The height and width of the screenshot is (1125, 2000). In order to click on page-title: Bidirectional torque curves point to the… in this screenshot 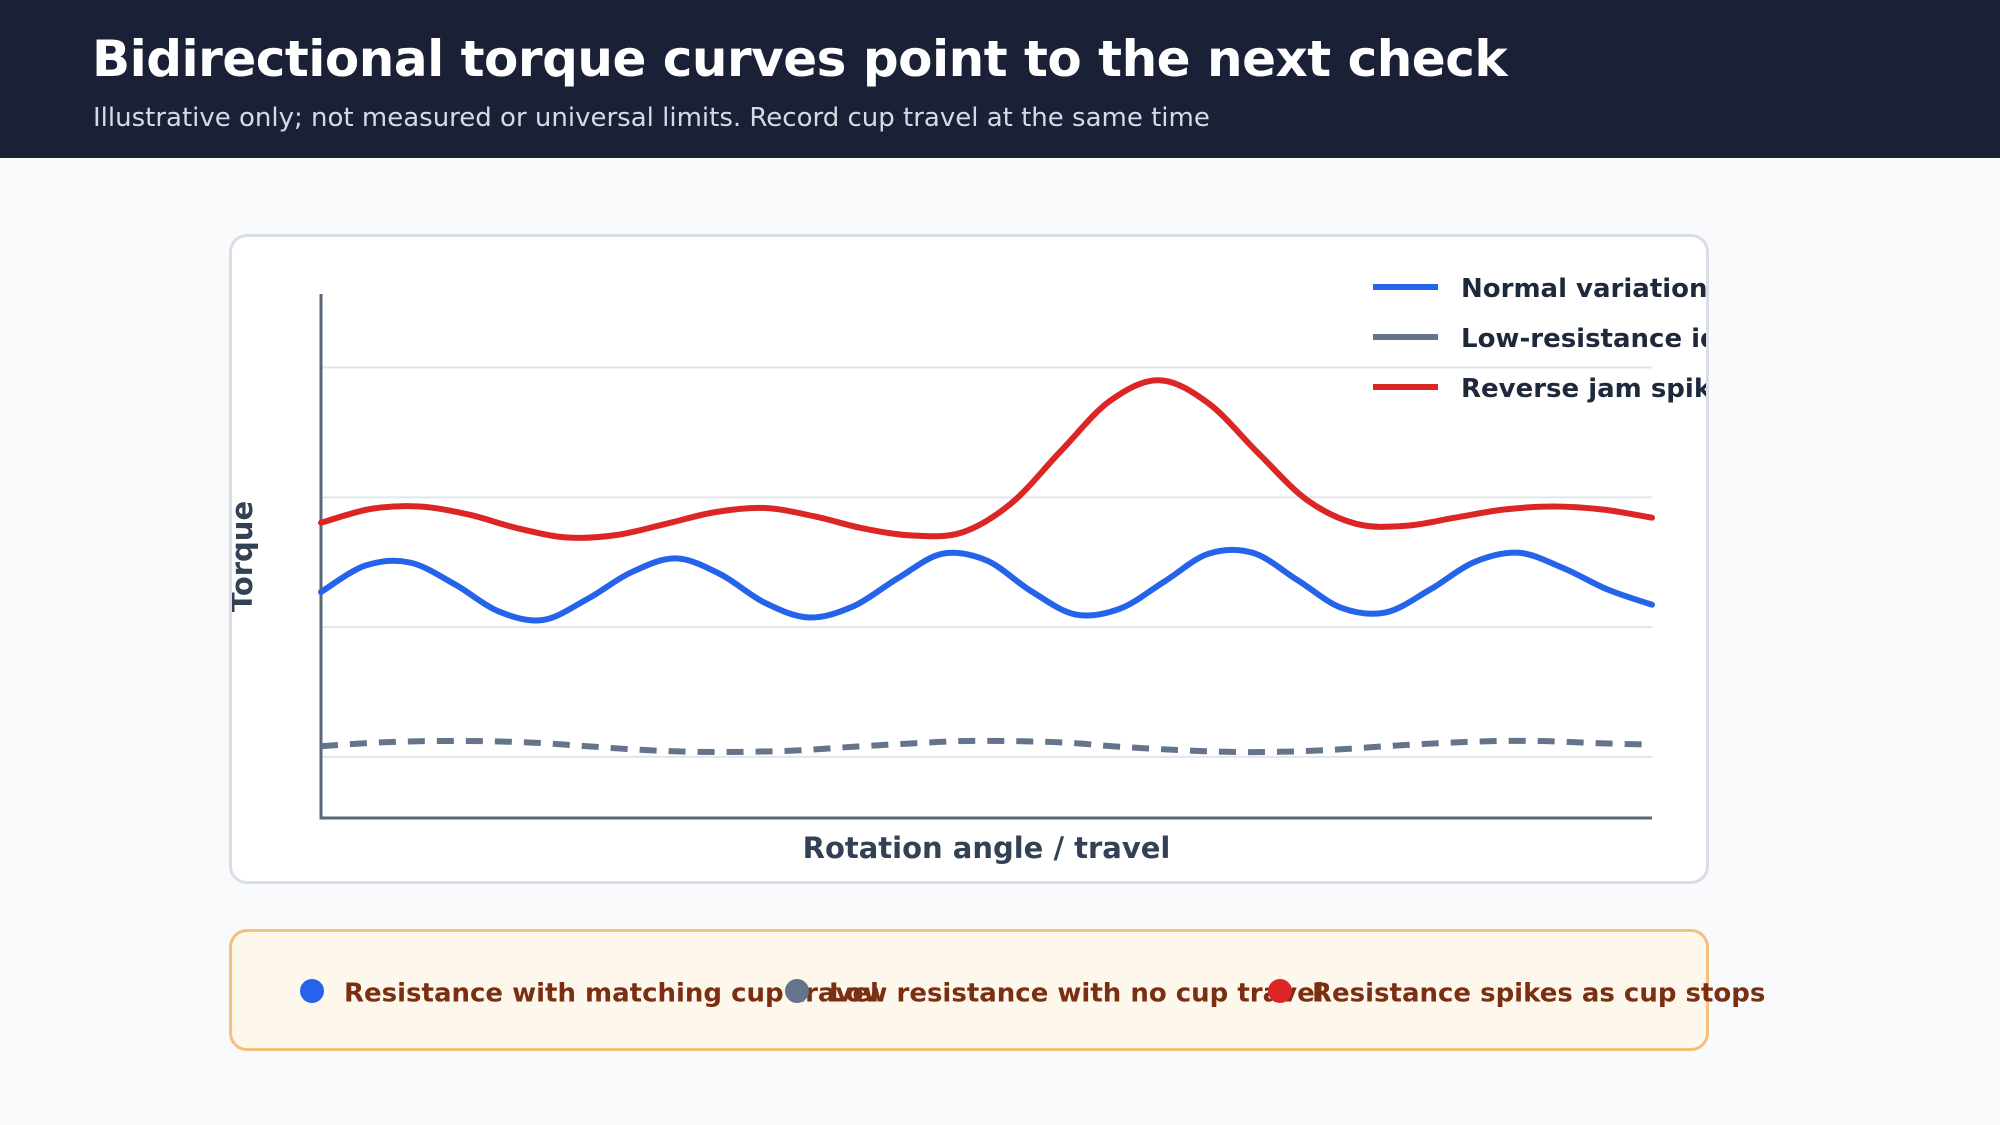, I will do `click(800, 59)`.